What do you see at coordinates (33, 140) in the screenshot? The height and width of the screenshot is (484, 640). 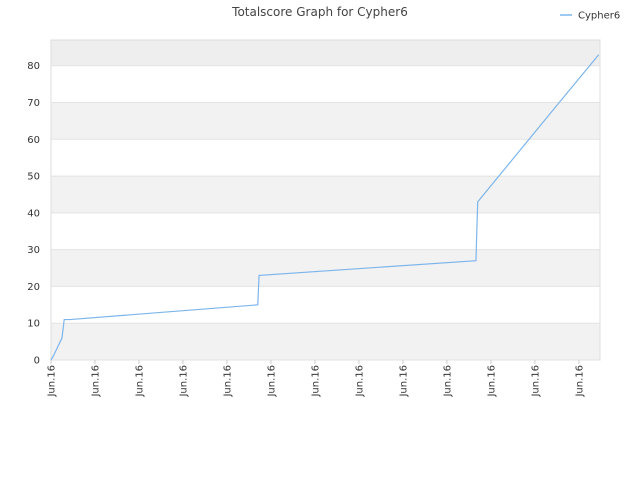 I see `y-tick-label: 60` at bounding box center [33, 140].